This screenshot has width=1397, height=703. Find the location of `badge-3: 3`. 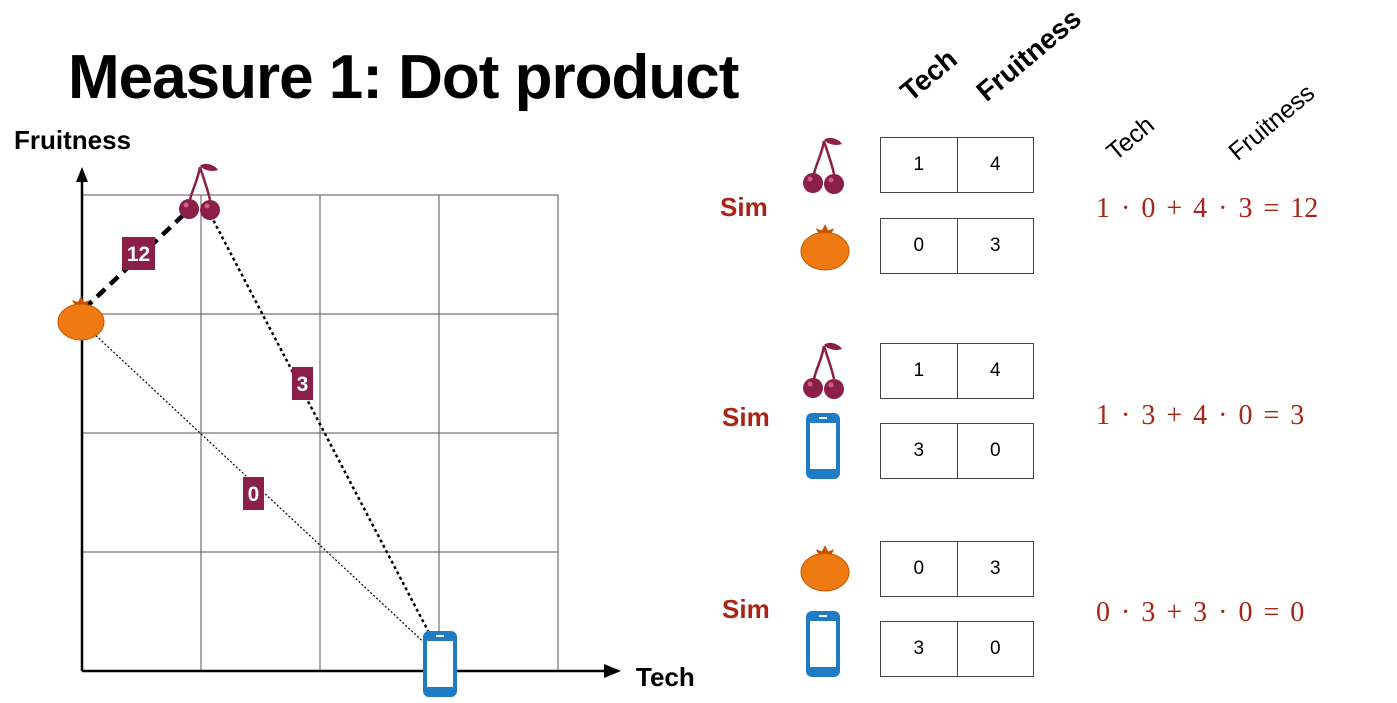

badge-3: 3 is located at coordinates (302, 383).